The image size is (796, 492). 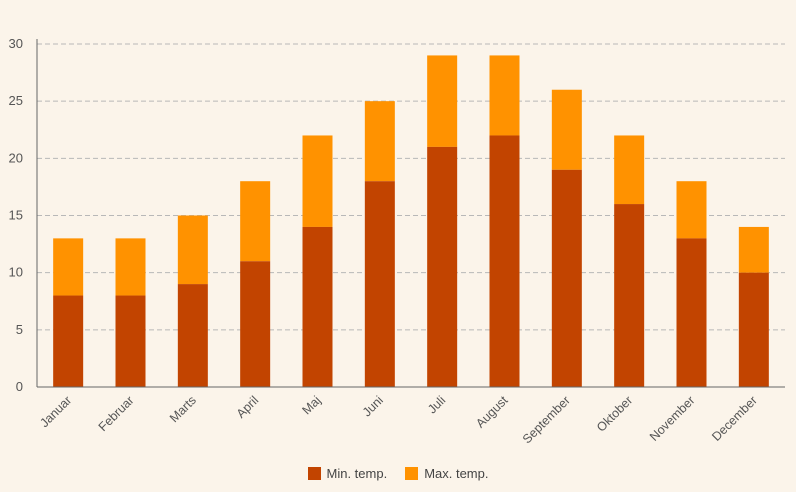 I want to click on bar-min-juni, so click(x=379, y=284).